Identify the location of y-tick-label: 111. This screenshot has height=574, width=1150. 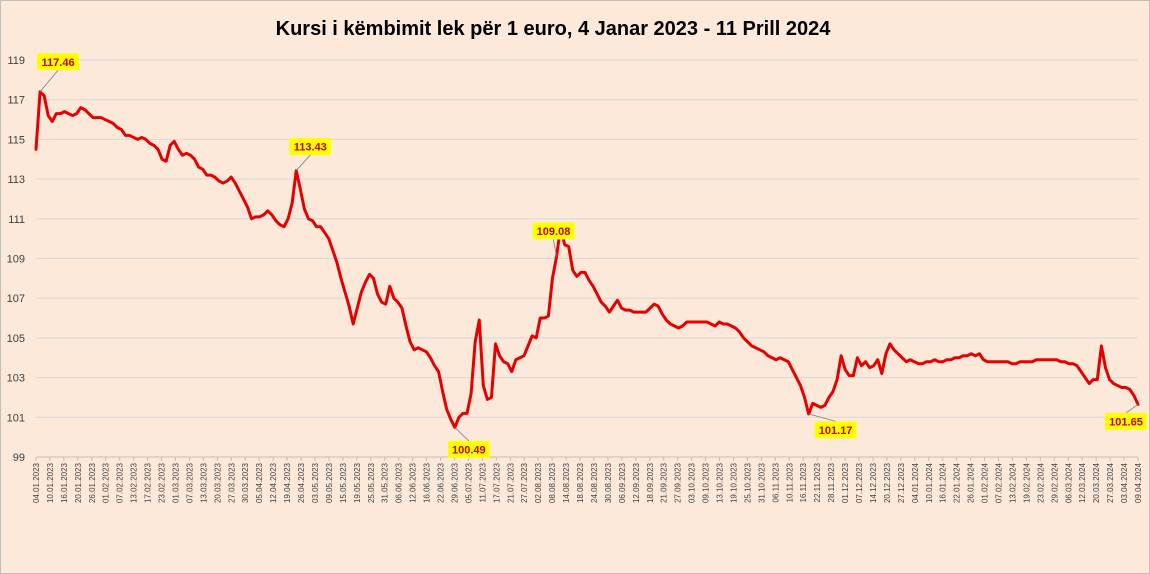
(16, 220).